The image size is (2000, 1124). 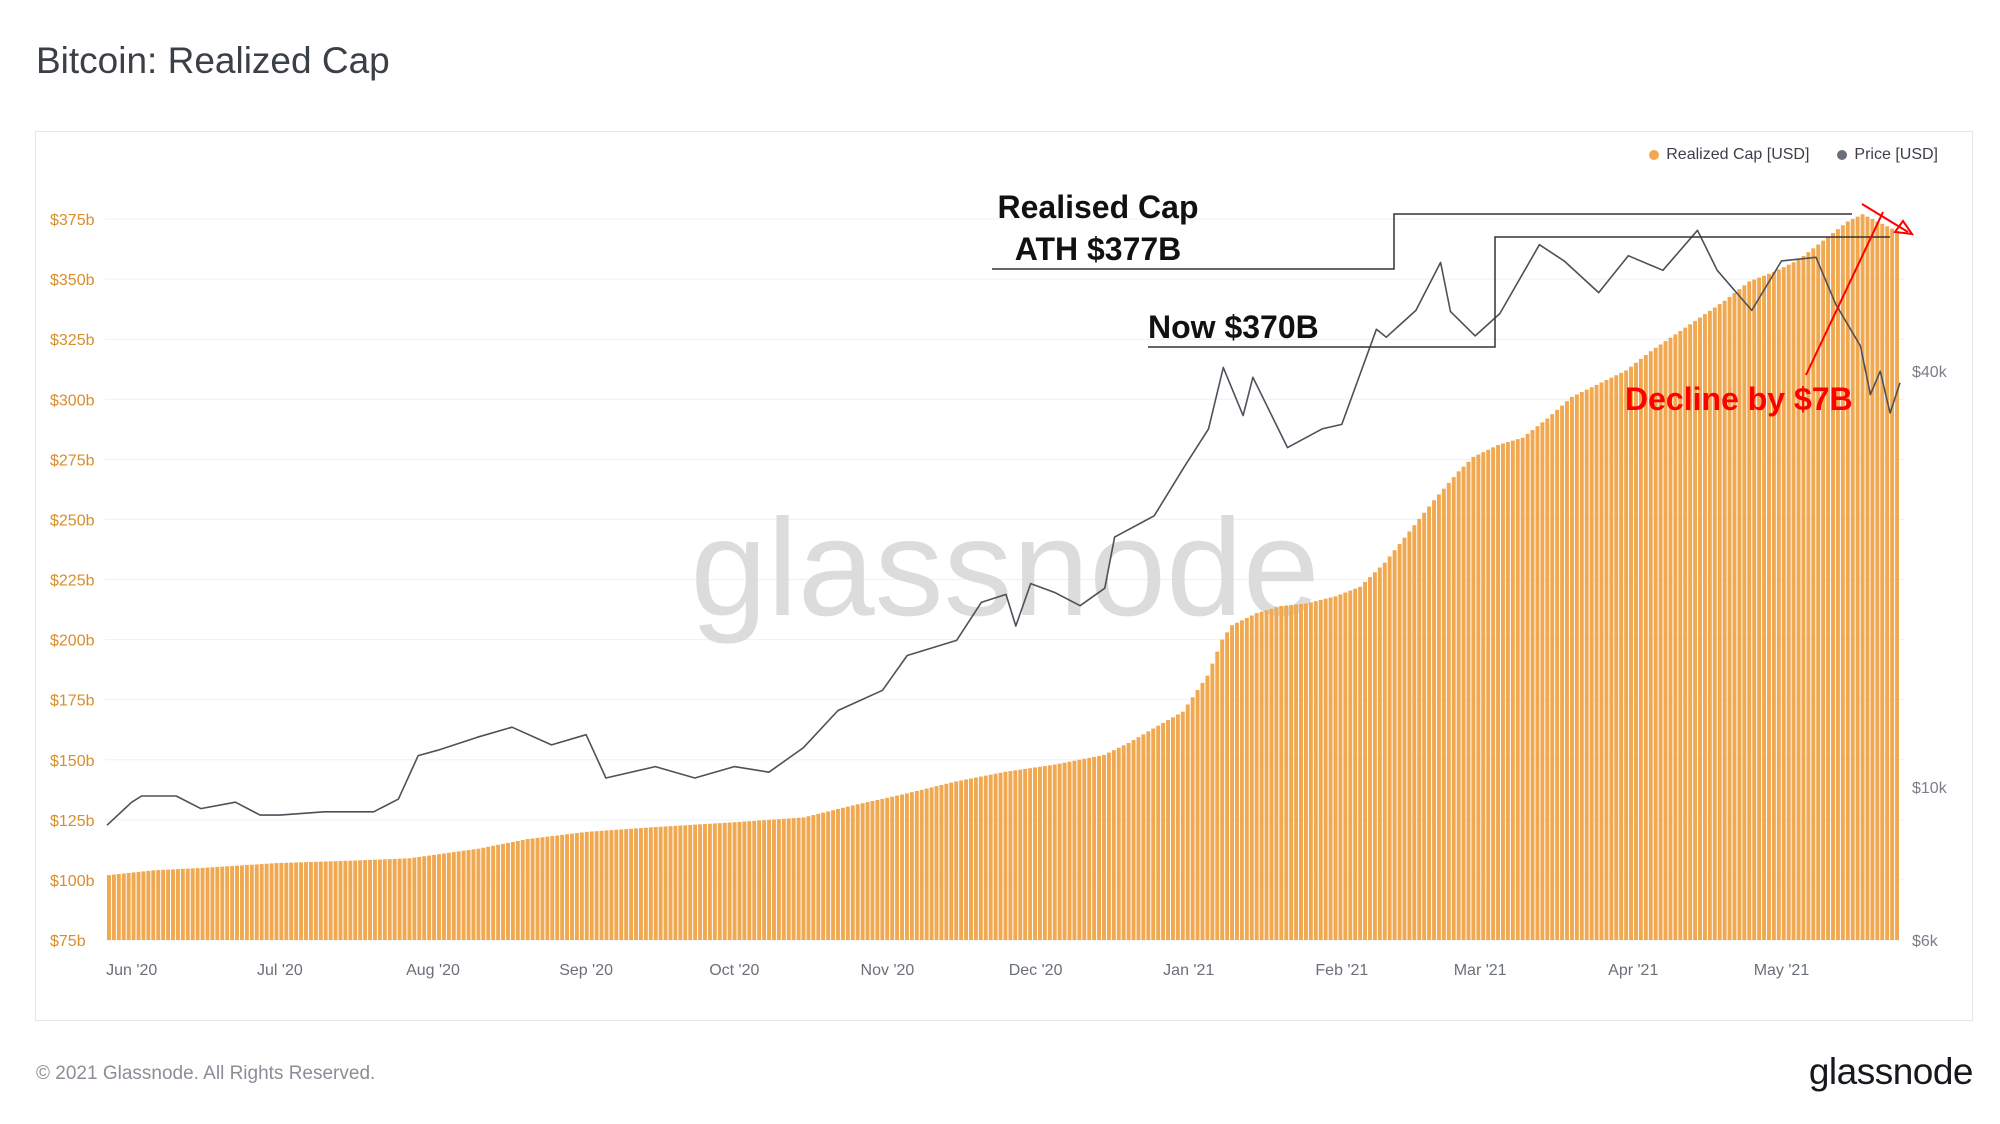 I want to click on legend-item-realized-cap: Realized Cap [USD], so click(x=1729, y=155).